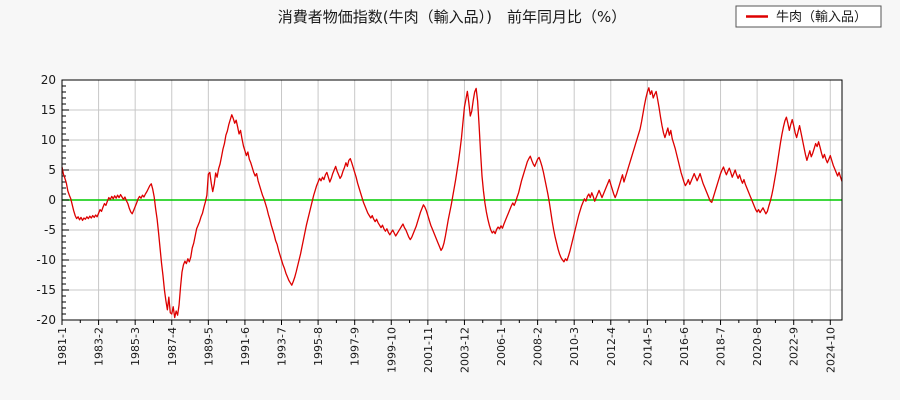 Image resolution: width=900 pixels, height=400 pixels. Describe the element at coordinates (355, 346) in the screenshot. I see `x-axis-label: 1997-9` at that location.